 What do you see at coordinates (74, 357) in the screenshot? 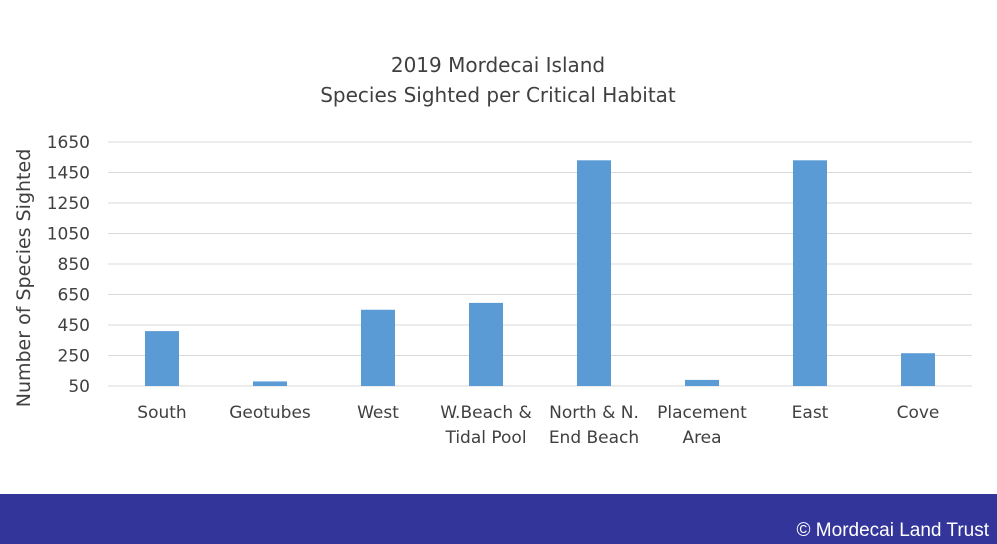
I see `y-tick-label: 250` at bounding box center [74, 357].